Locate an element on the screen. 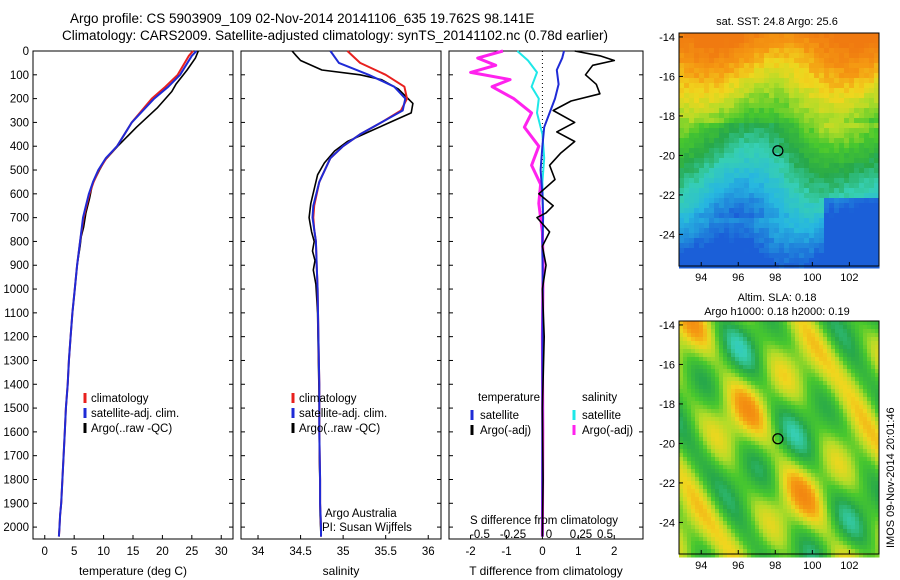  depth-tick-label: 700 is located at coordinates (19, 219).